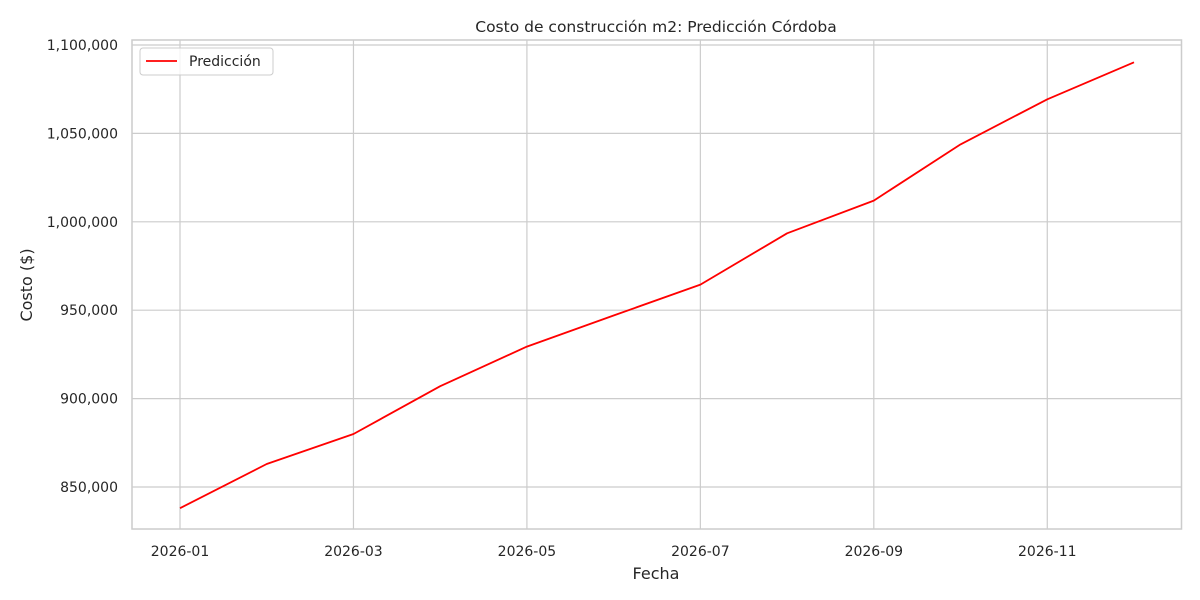 This screenshot has width=1200, height=600. I want to click on x-tick-label: 2026-09, so click(874, 552).